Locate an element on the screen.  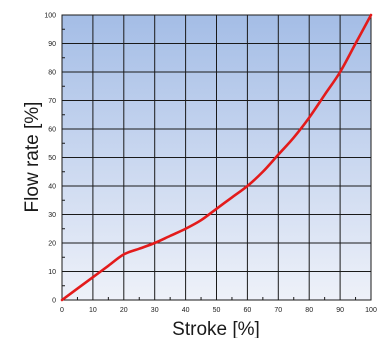
x-tick-label: 0 is located at coordinates (62, 310).